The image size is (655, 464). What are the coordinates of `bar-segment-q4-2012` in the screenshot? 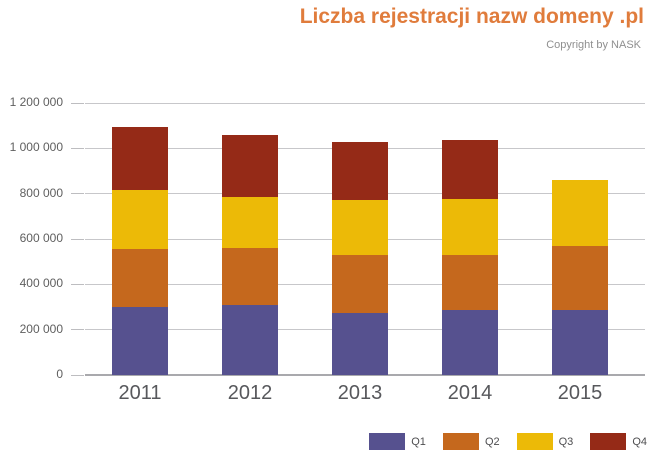 It's located at (250, 166).